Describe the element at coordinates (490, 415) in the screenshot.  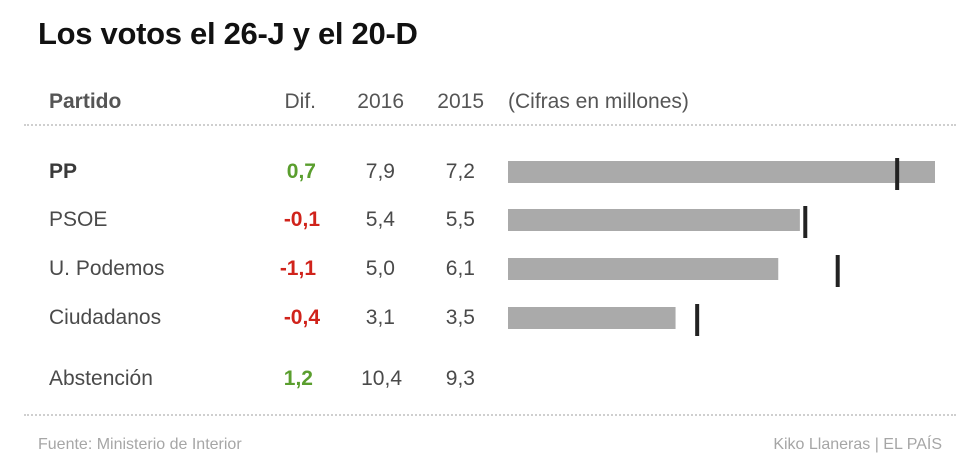
I see `footer-separator` at that location.